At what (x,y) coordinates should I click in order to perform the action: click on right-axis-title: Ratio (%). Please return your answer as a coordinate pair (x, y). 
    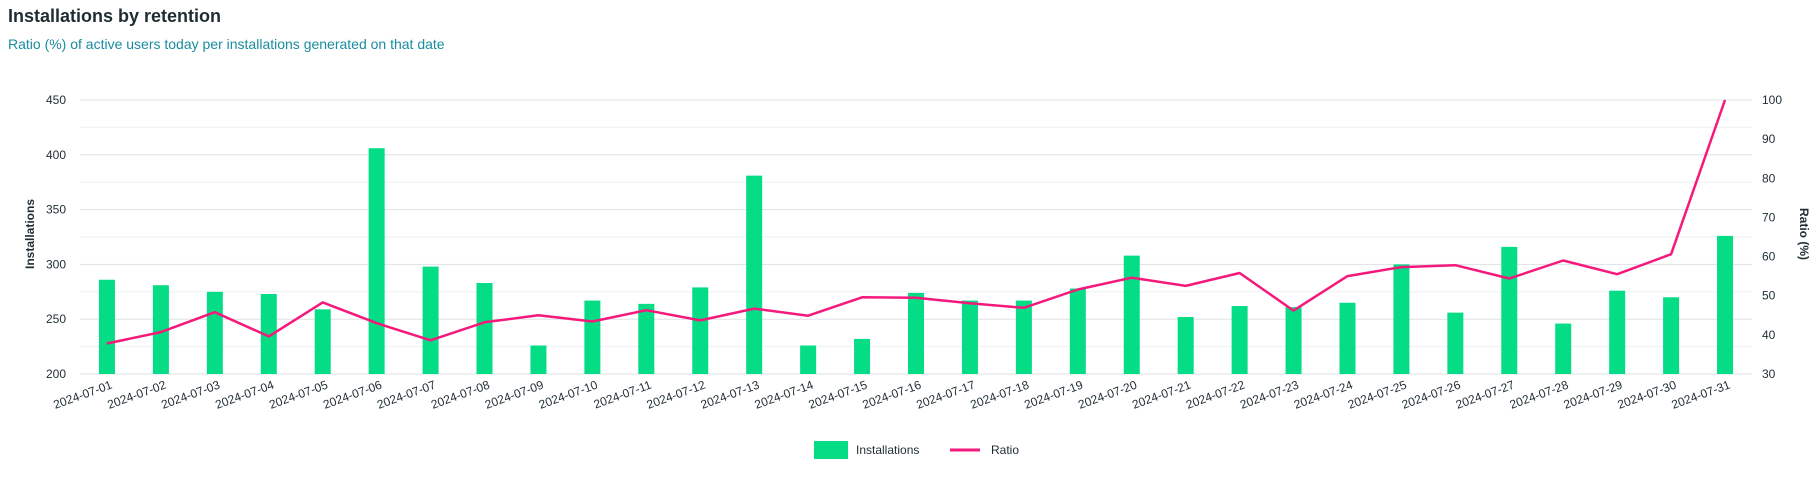
    Looking at the image, I should click on (1804, 234).